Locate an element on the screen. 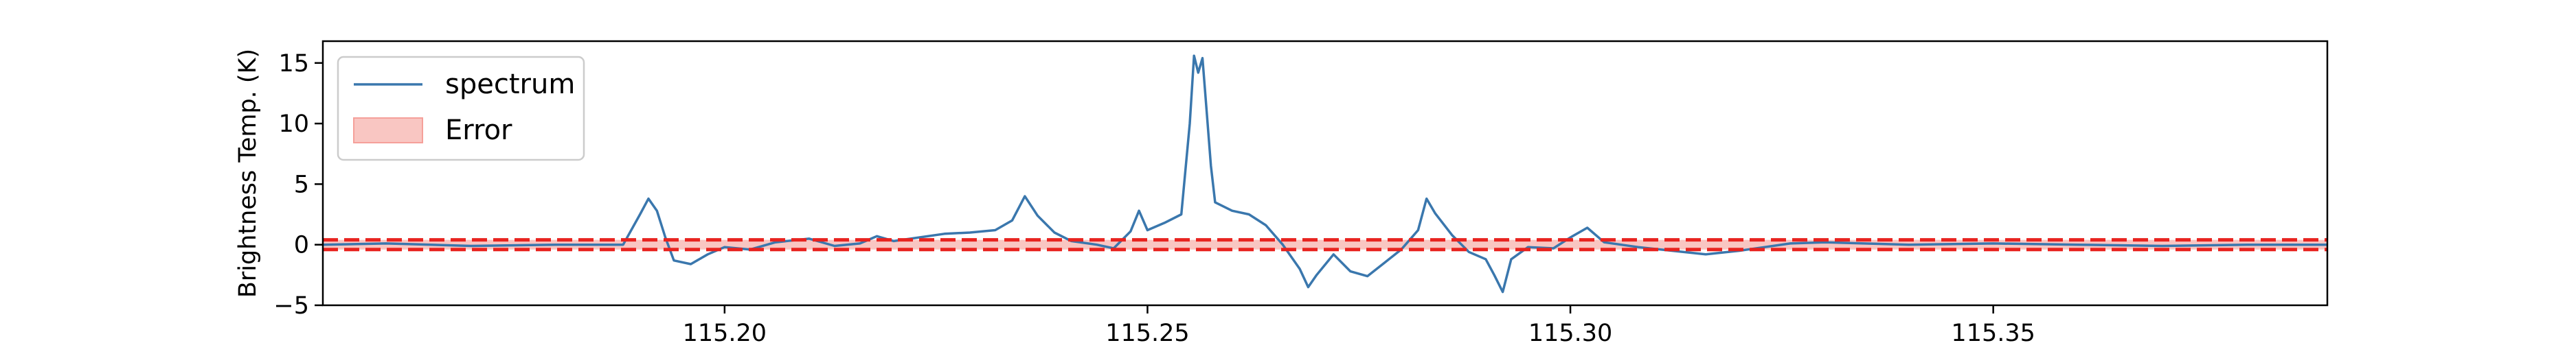 The height and width of the screenshot is (343, 2576). x-tick-label: 115.30 is located at coordinates (1570, 331).